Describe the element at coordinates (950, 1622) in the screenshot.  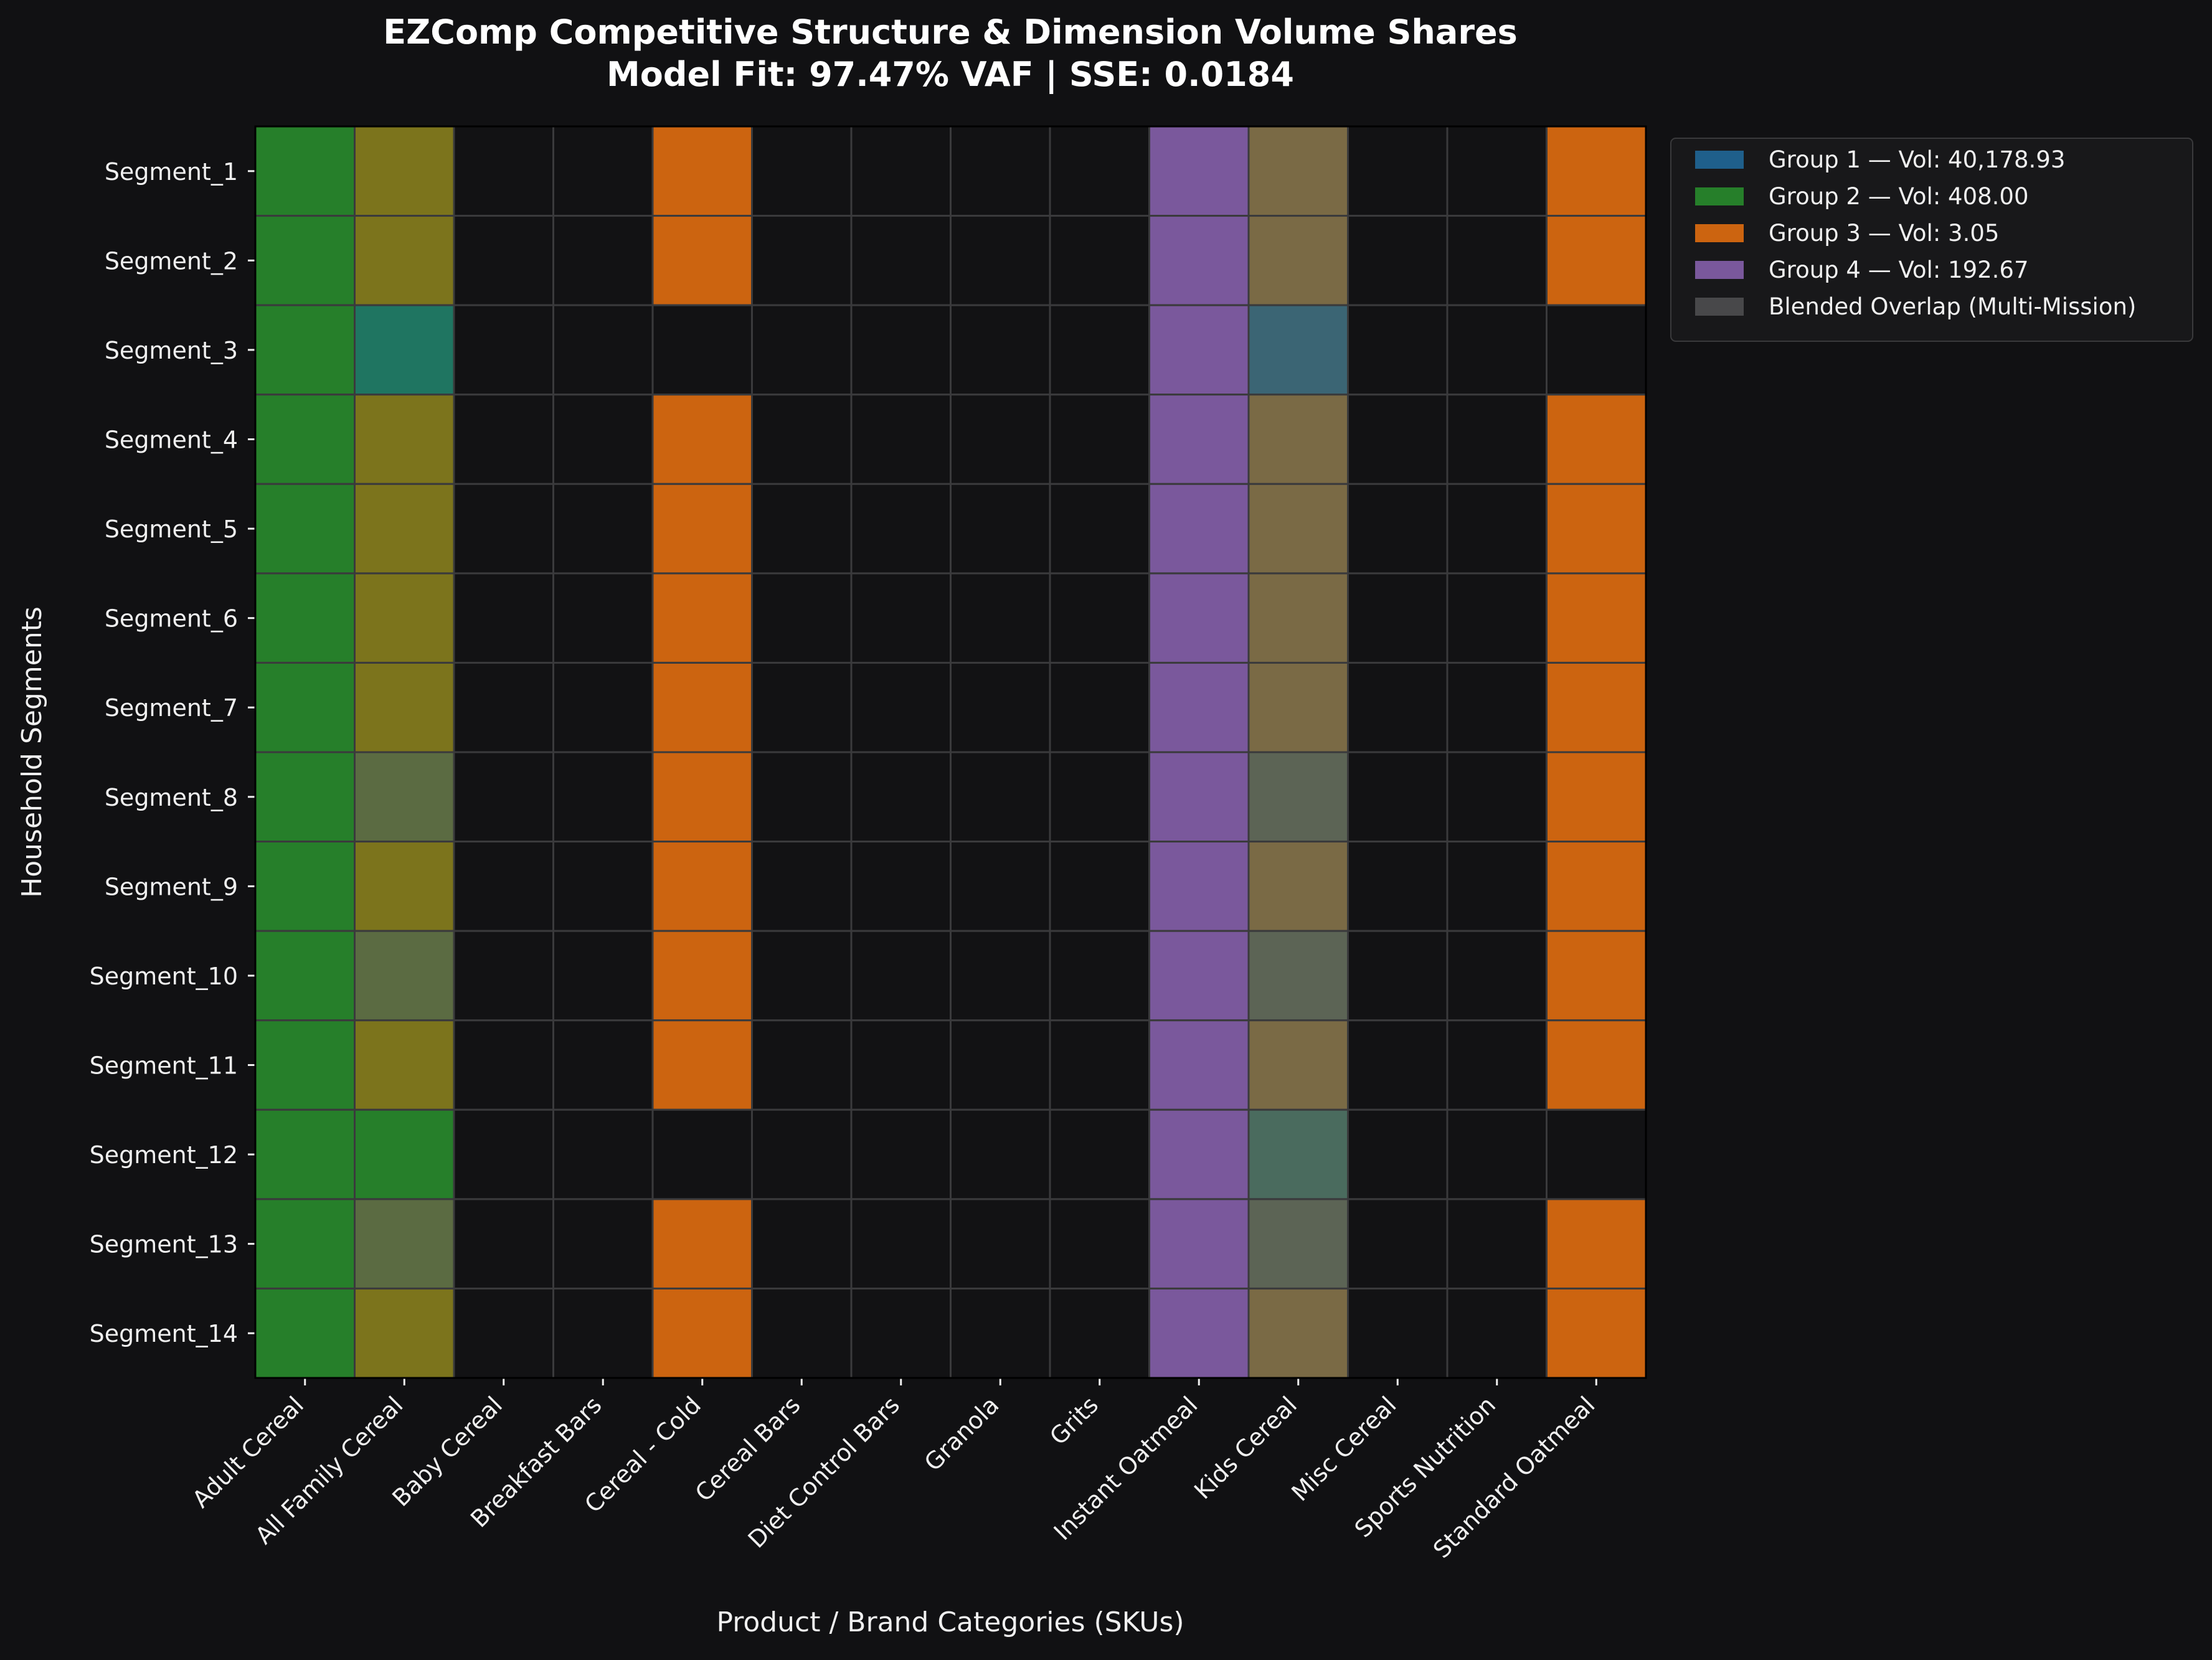
I see `x-axis-label: Product / Brand Categories (SKUs)` at that location.